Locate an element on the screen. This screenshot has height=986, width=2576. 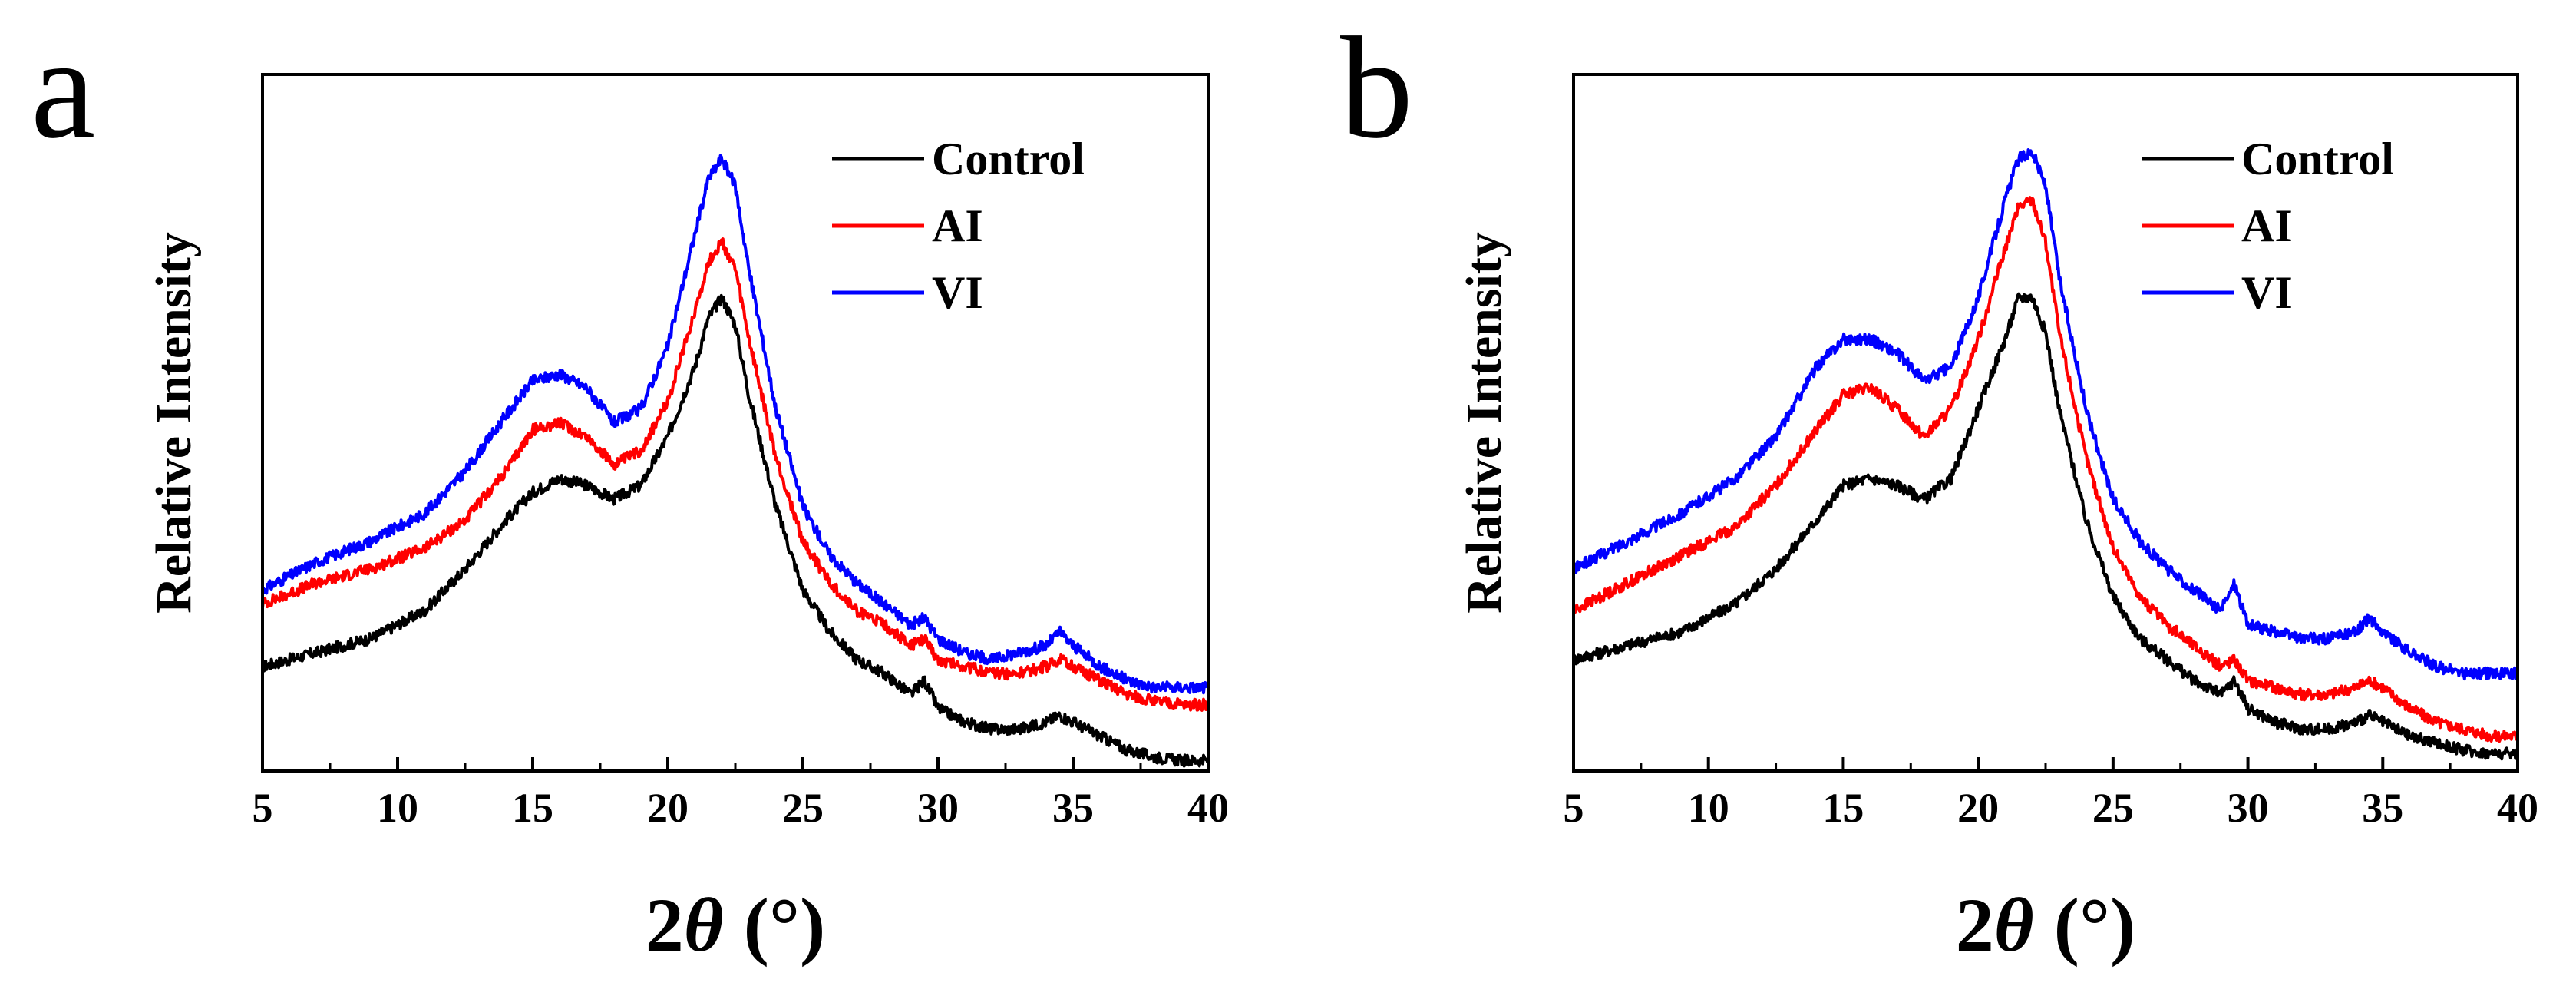
panel-label: a is located at coordinates (63, 88).